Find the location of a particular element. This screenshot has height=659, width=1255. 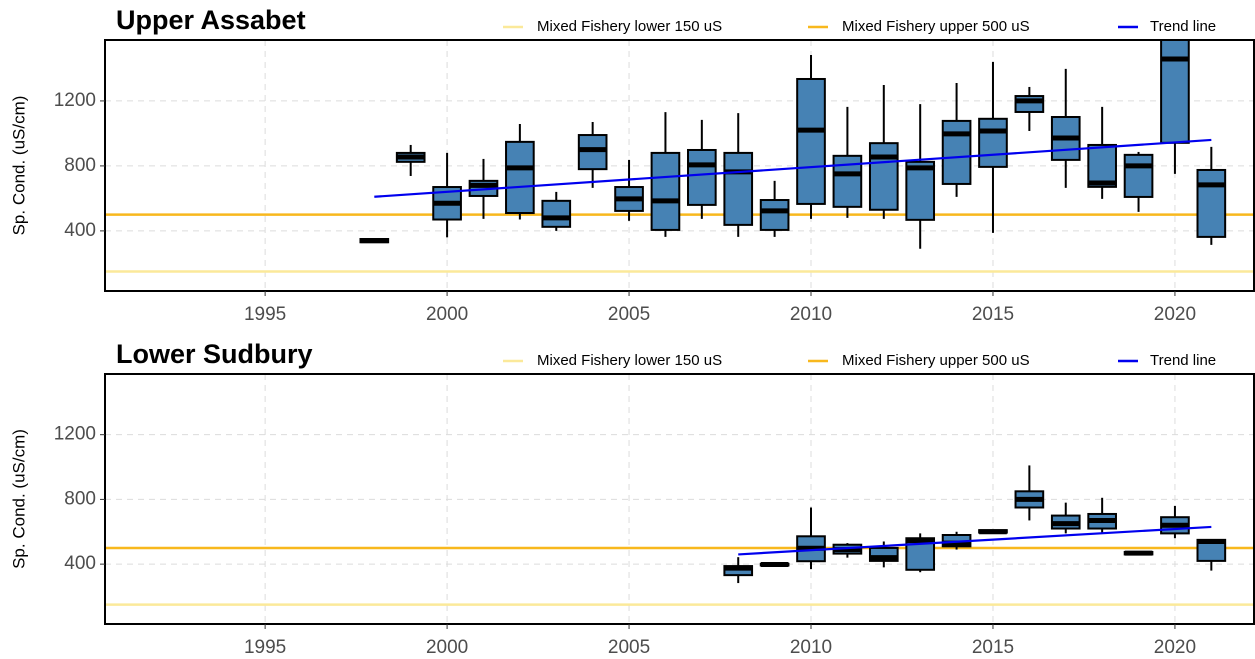

panel-title: Lower Sudbury is located at coordinates (214, 354).